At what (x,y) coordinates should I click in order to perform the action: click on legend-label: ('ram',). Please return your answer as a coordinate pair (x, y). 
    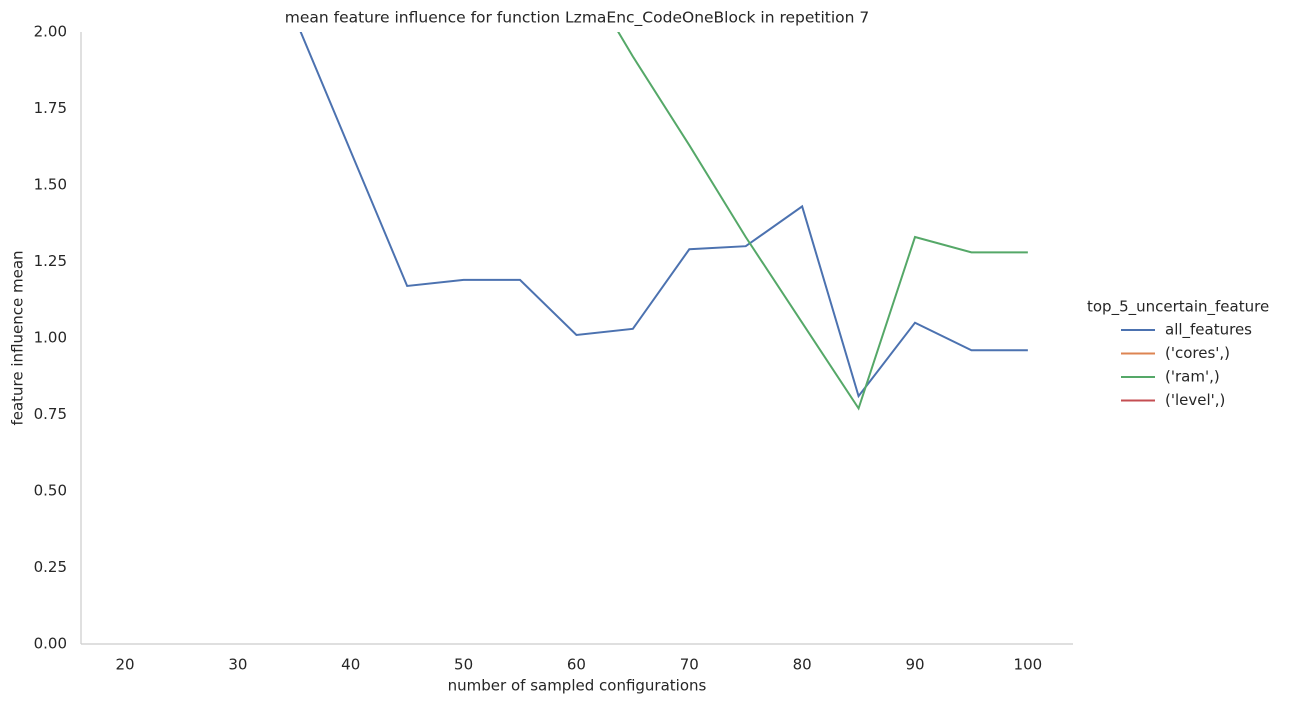
    Looking at the image, I should click on (1192, 377).